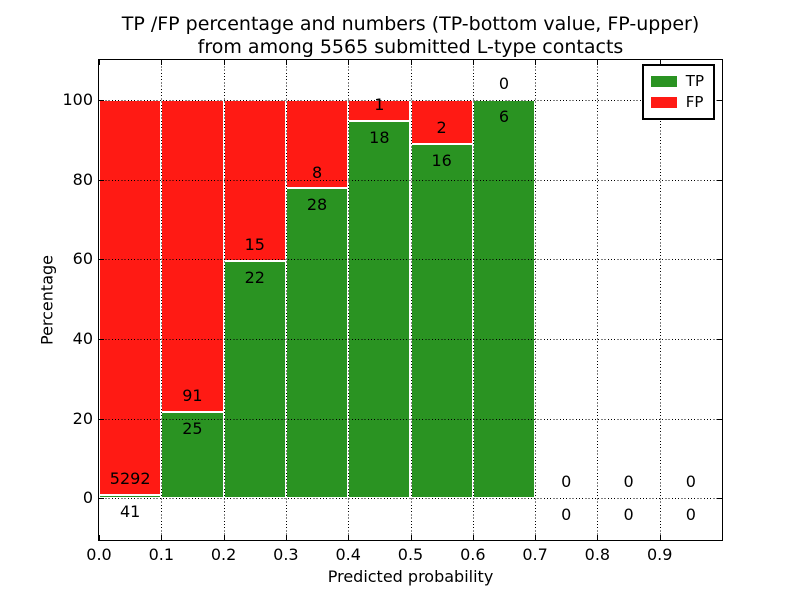 Image resolution: width=800 pixels, height=600 pixels. What do you see at coordinates (349, 537) in the screenshot?
I see `xtick-bottom-0.4` at bounding box center [349, 537].